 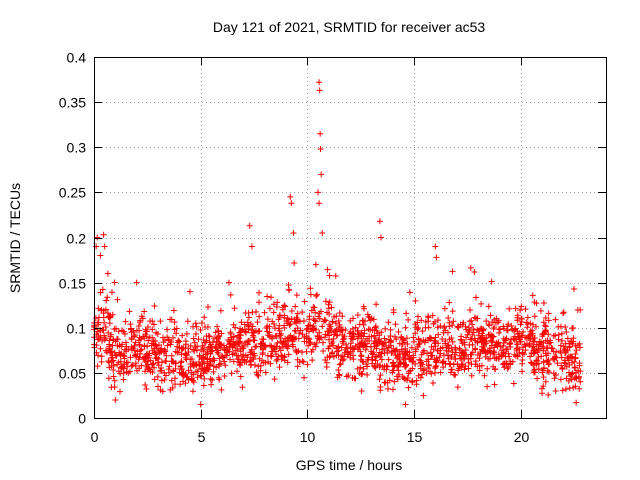 What do you see at coordinates (415, 437) in the screenshot?
I see `x-tick-label: 15` at bounding box center [415, 437].